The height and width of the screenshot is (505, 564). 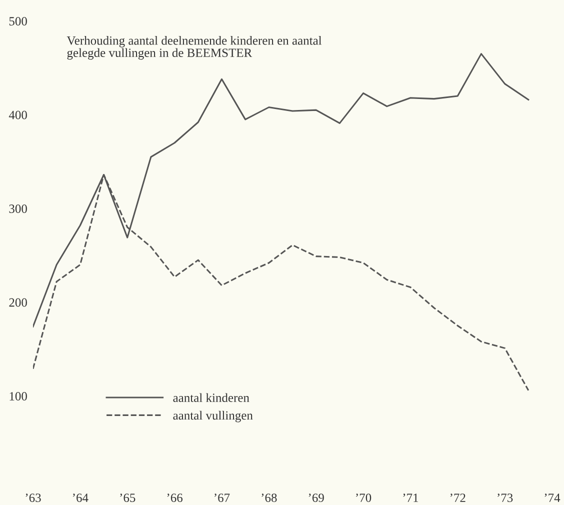 I want to click on y-tick-label: 200, so click(x=18, y=302).